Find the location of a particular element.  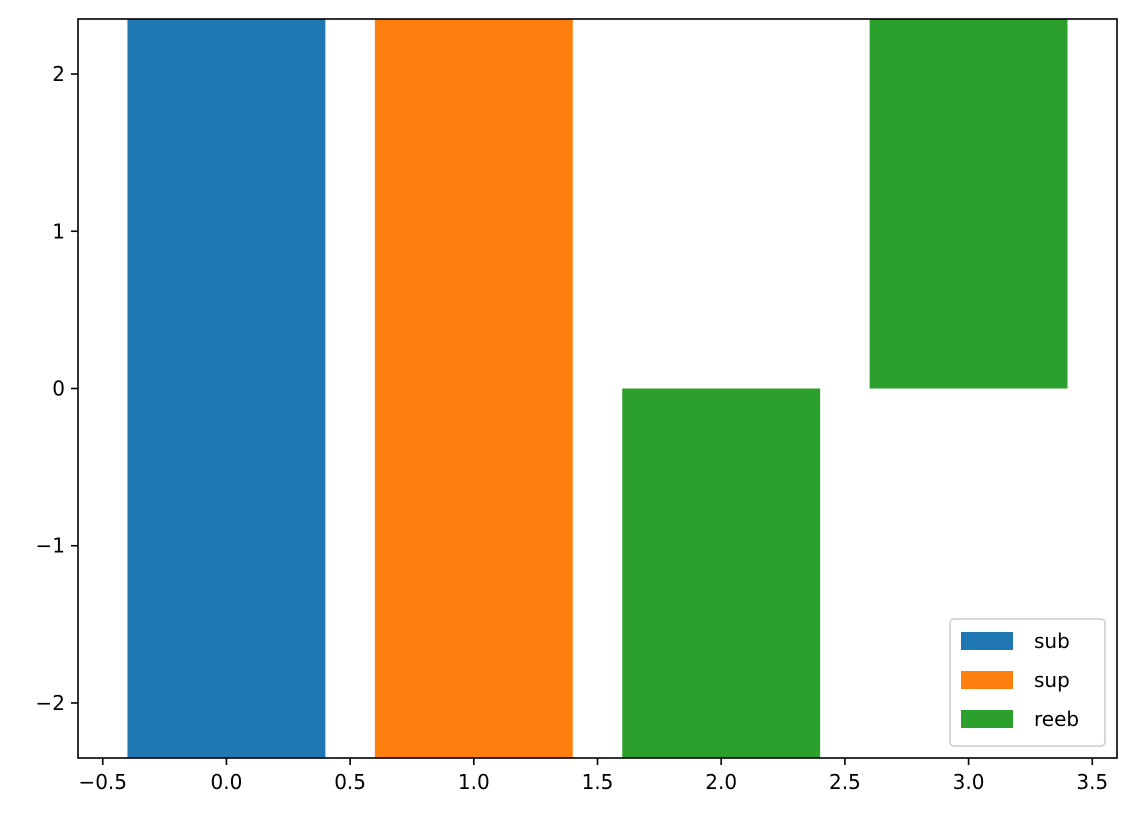

y-tick-label: 0 is located at coordinates (58, 389).